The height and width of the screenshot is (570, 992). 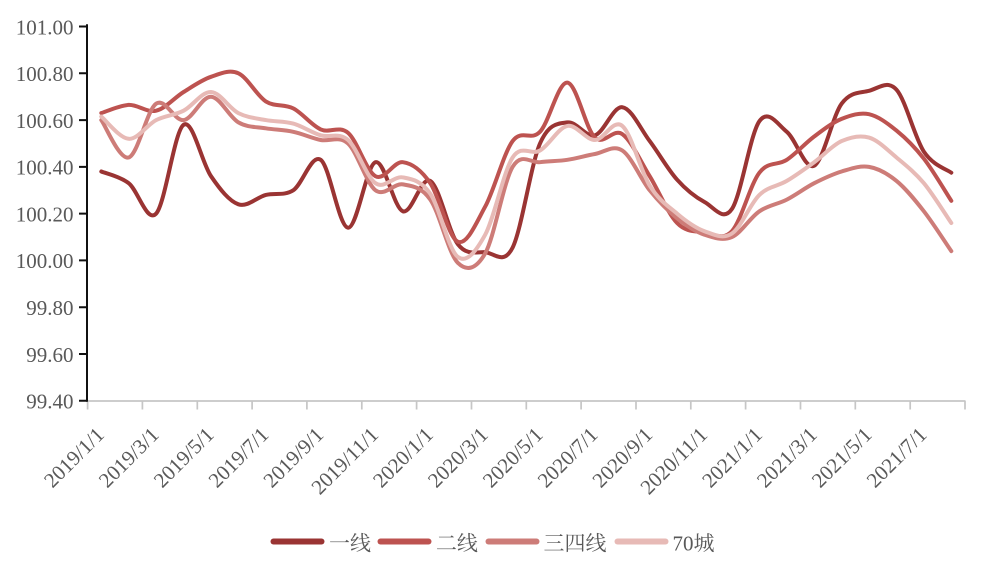 I want to click on svg-text: 100.60, so click(x=45, y=121).